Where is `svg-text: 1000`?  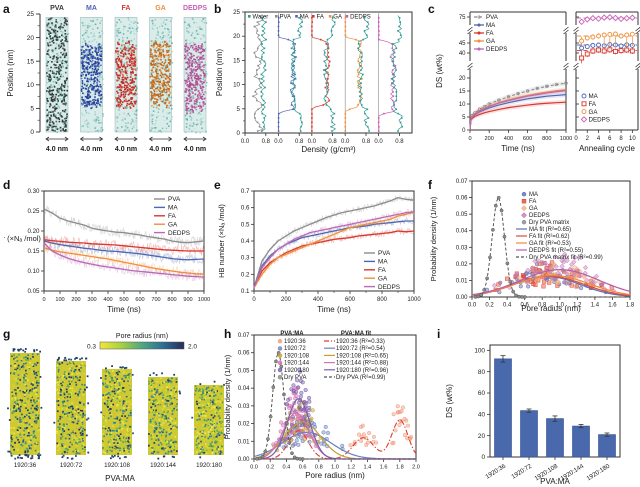
svg-text: 1000 is located at coordinates (566, 139).